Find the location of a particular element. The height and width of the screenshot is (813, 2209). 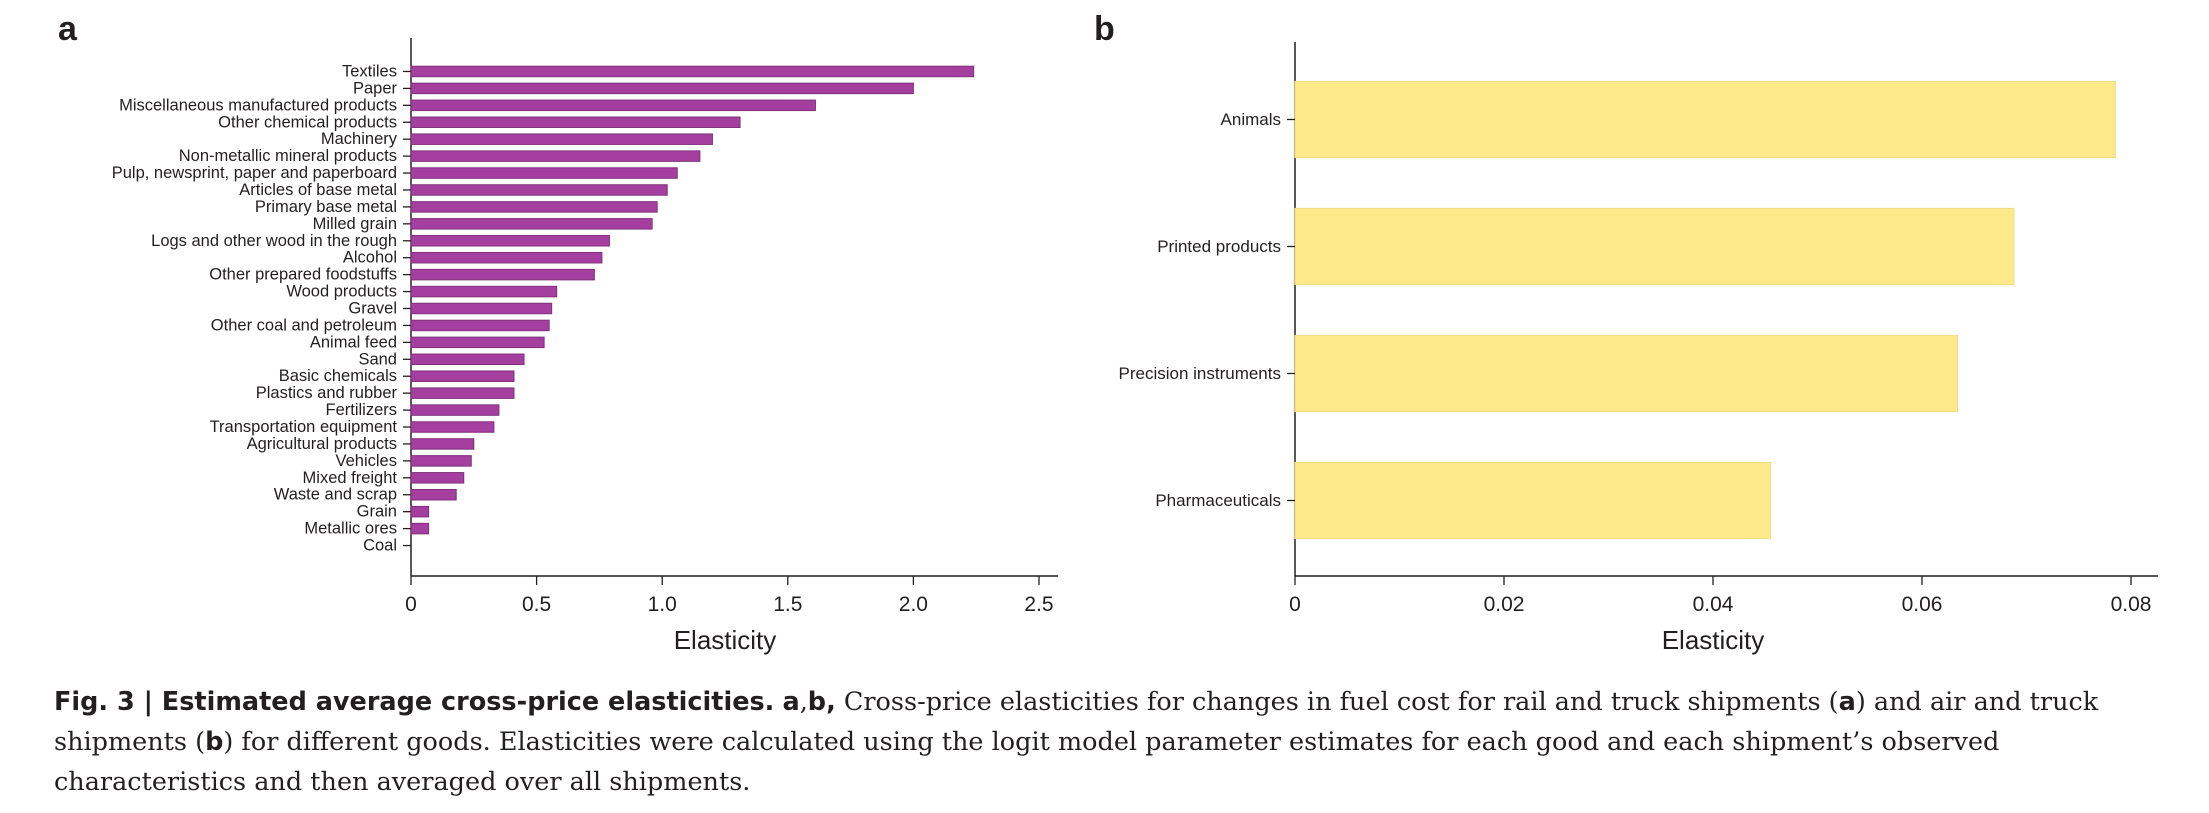

panel-a-category-label: Vehicles is located at coordinates (366, 461).